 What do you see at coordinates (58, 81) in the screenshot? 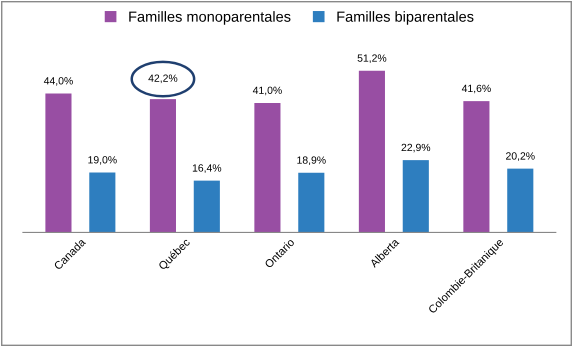
I see `data-label: 44,0%` at bounding box center [58, 81].